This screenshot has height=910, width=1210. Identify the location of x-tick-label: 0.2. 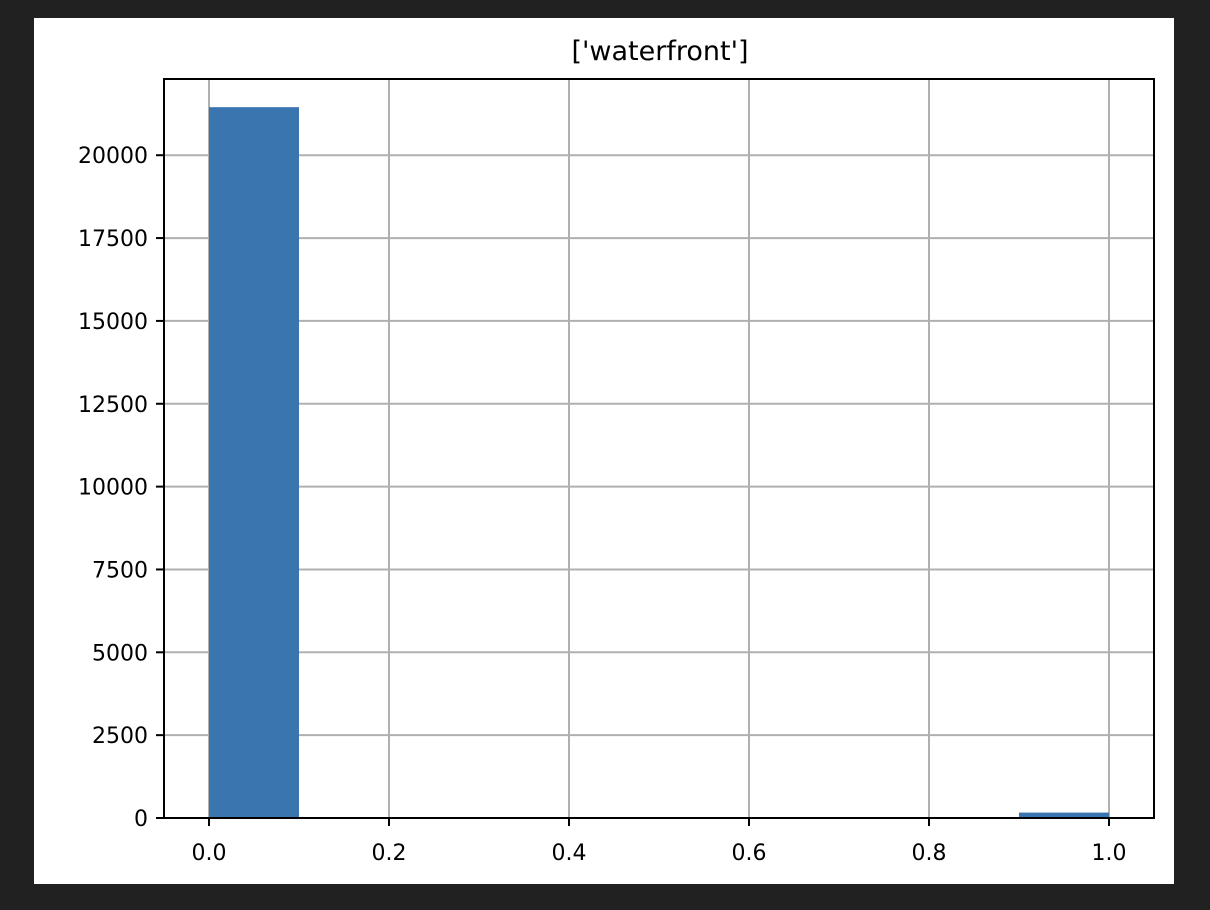
(389, 853).